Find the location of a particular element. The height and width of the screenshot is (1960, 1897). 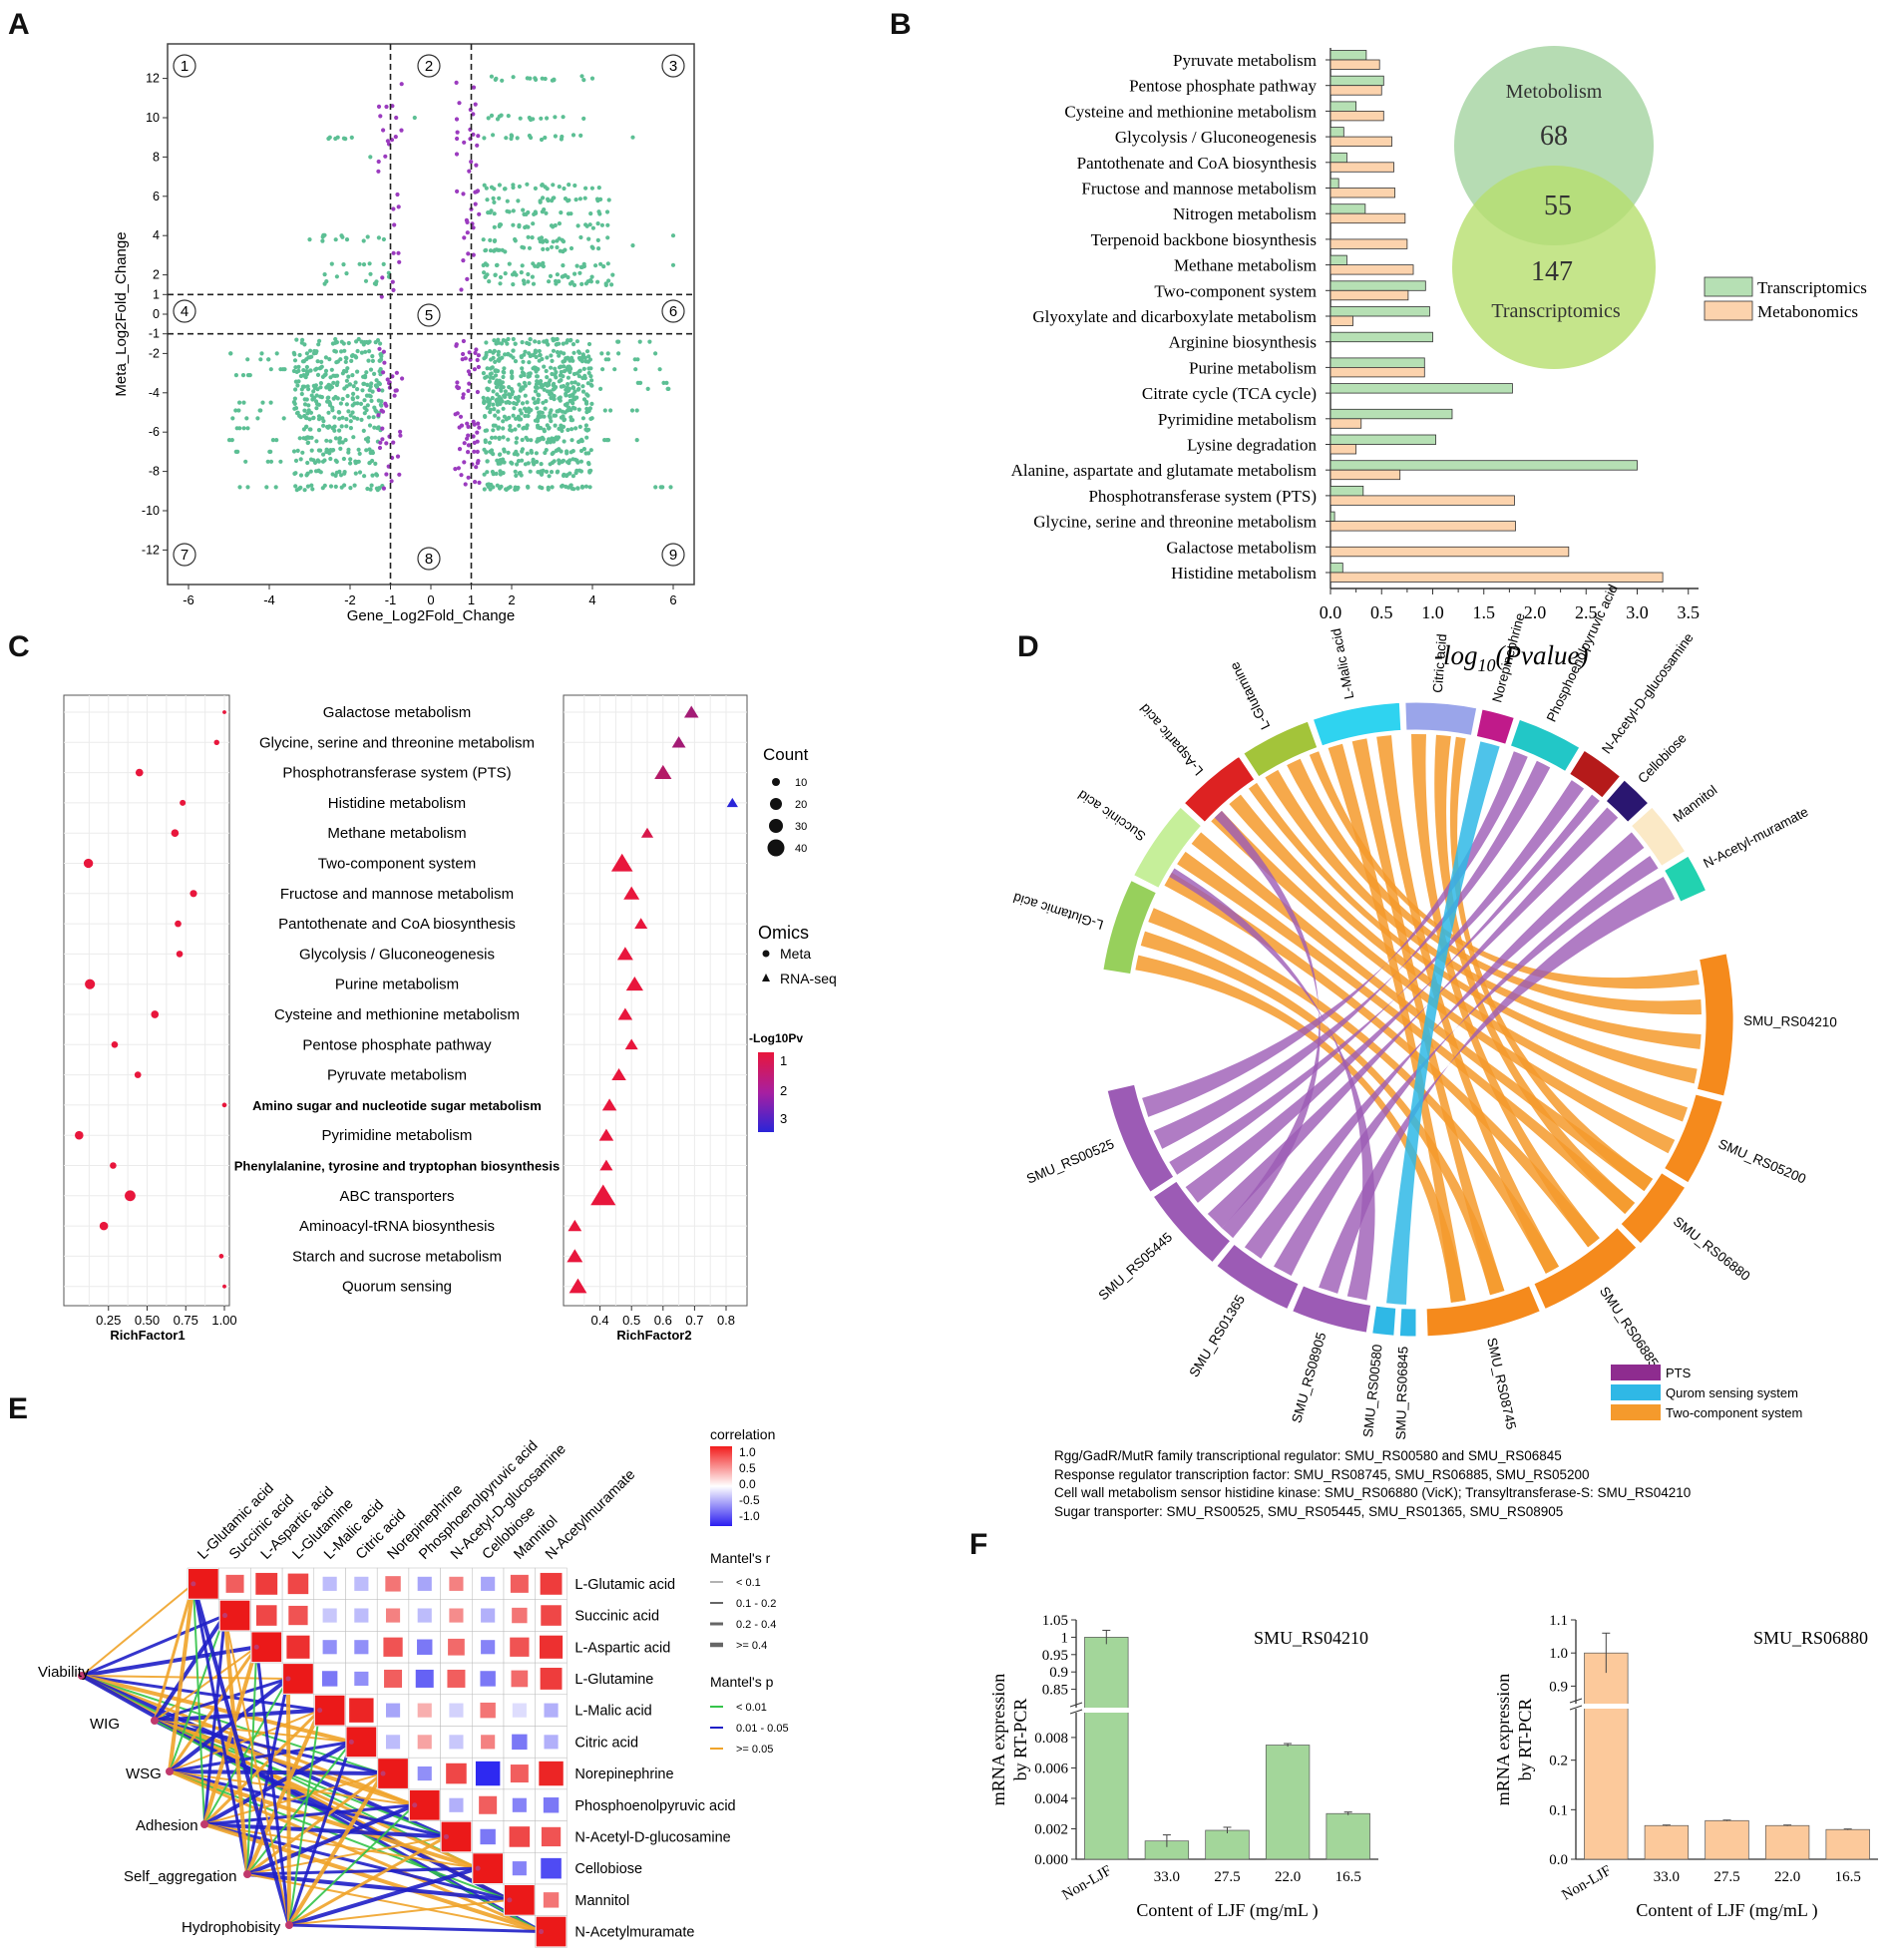

meta-dot is located at coordinates (104, 1226).